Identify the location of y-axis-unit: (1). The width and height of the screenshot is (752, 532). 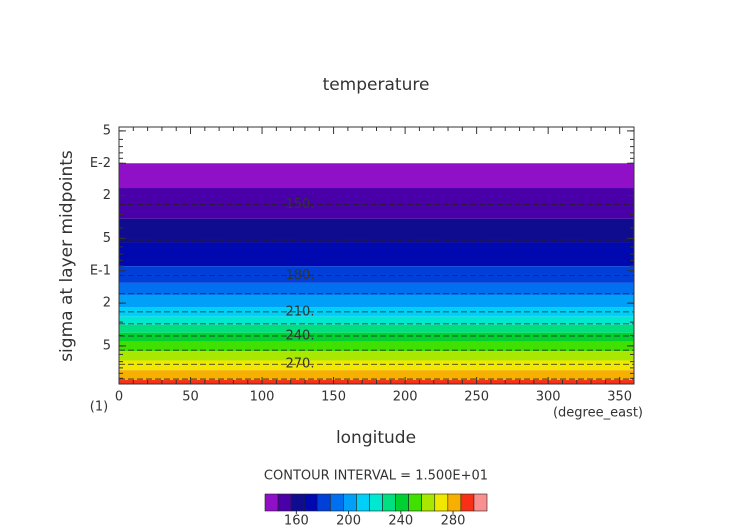
(99, 407).